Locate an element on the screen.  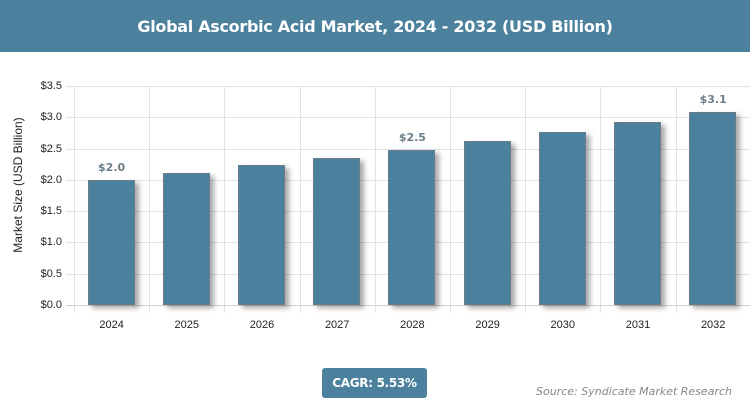
x-tick-label: 2025 is located at coordinates (187, 325).